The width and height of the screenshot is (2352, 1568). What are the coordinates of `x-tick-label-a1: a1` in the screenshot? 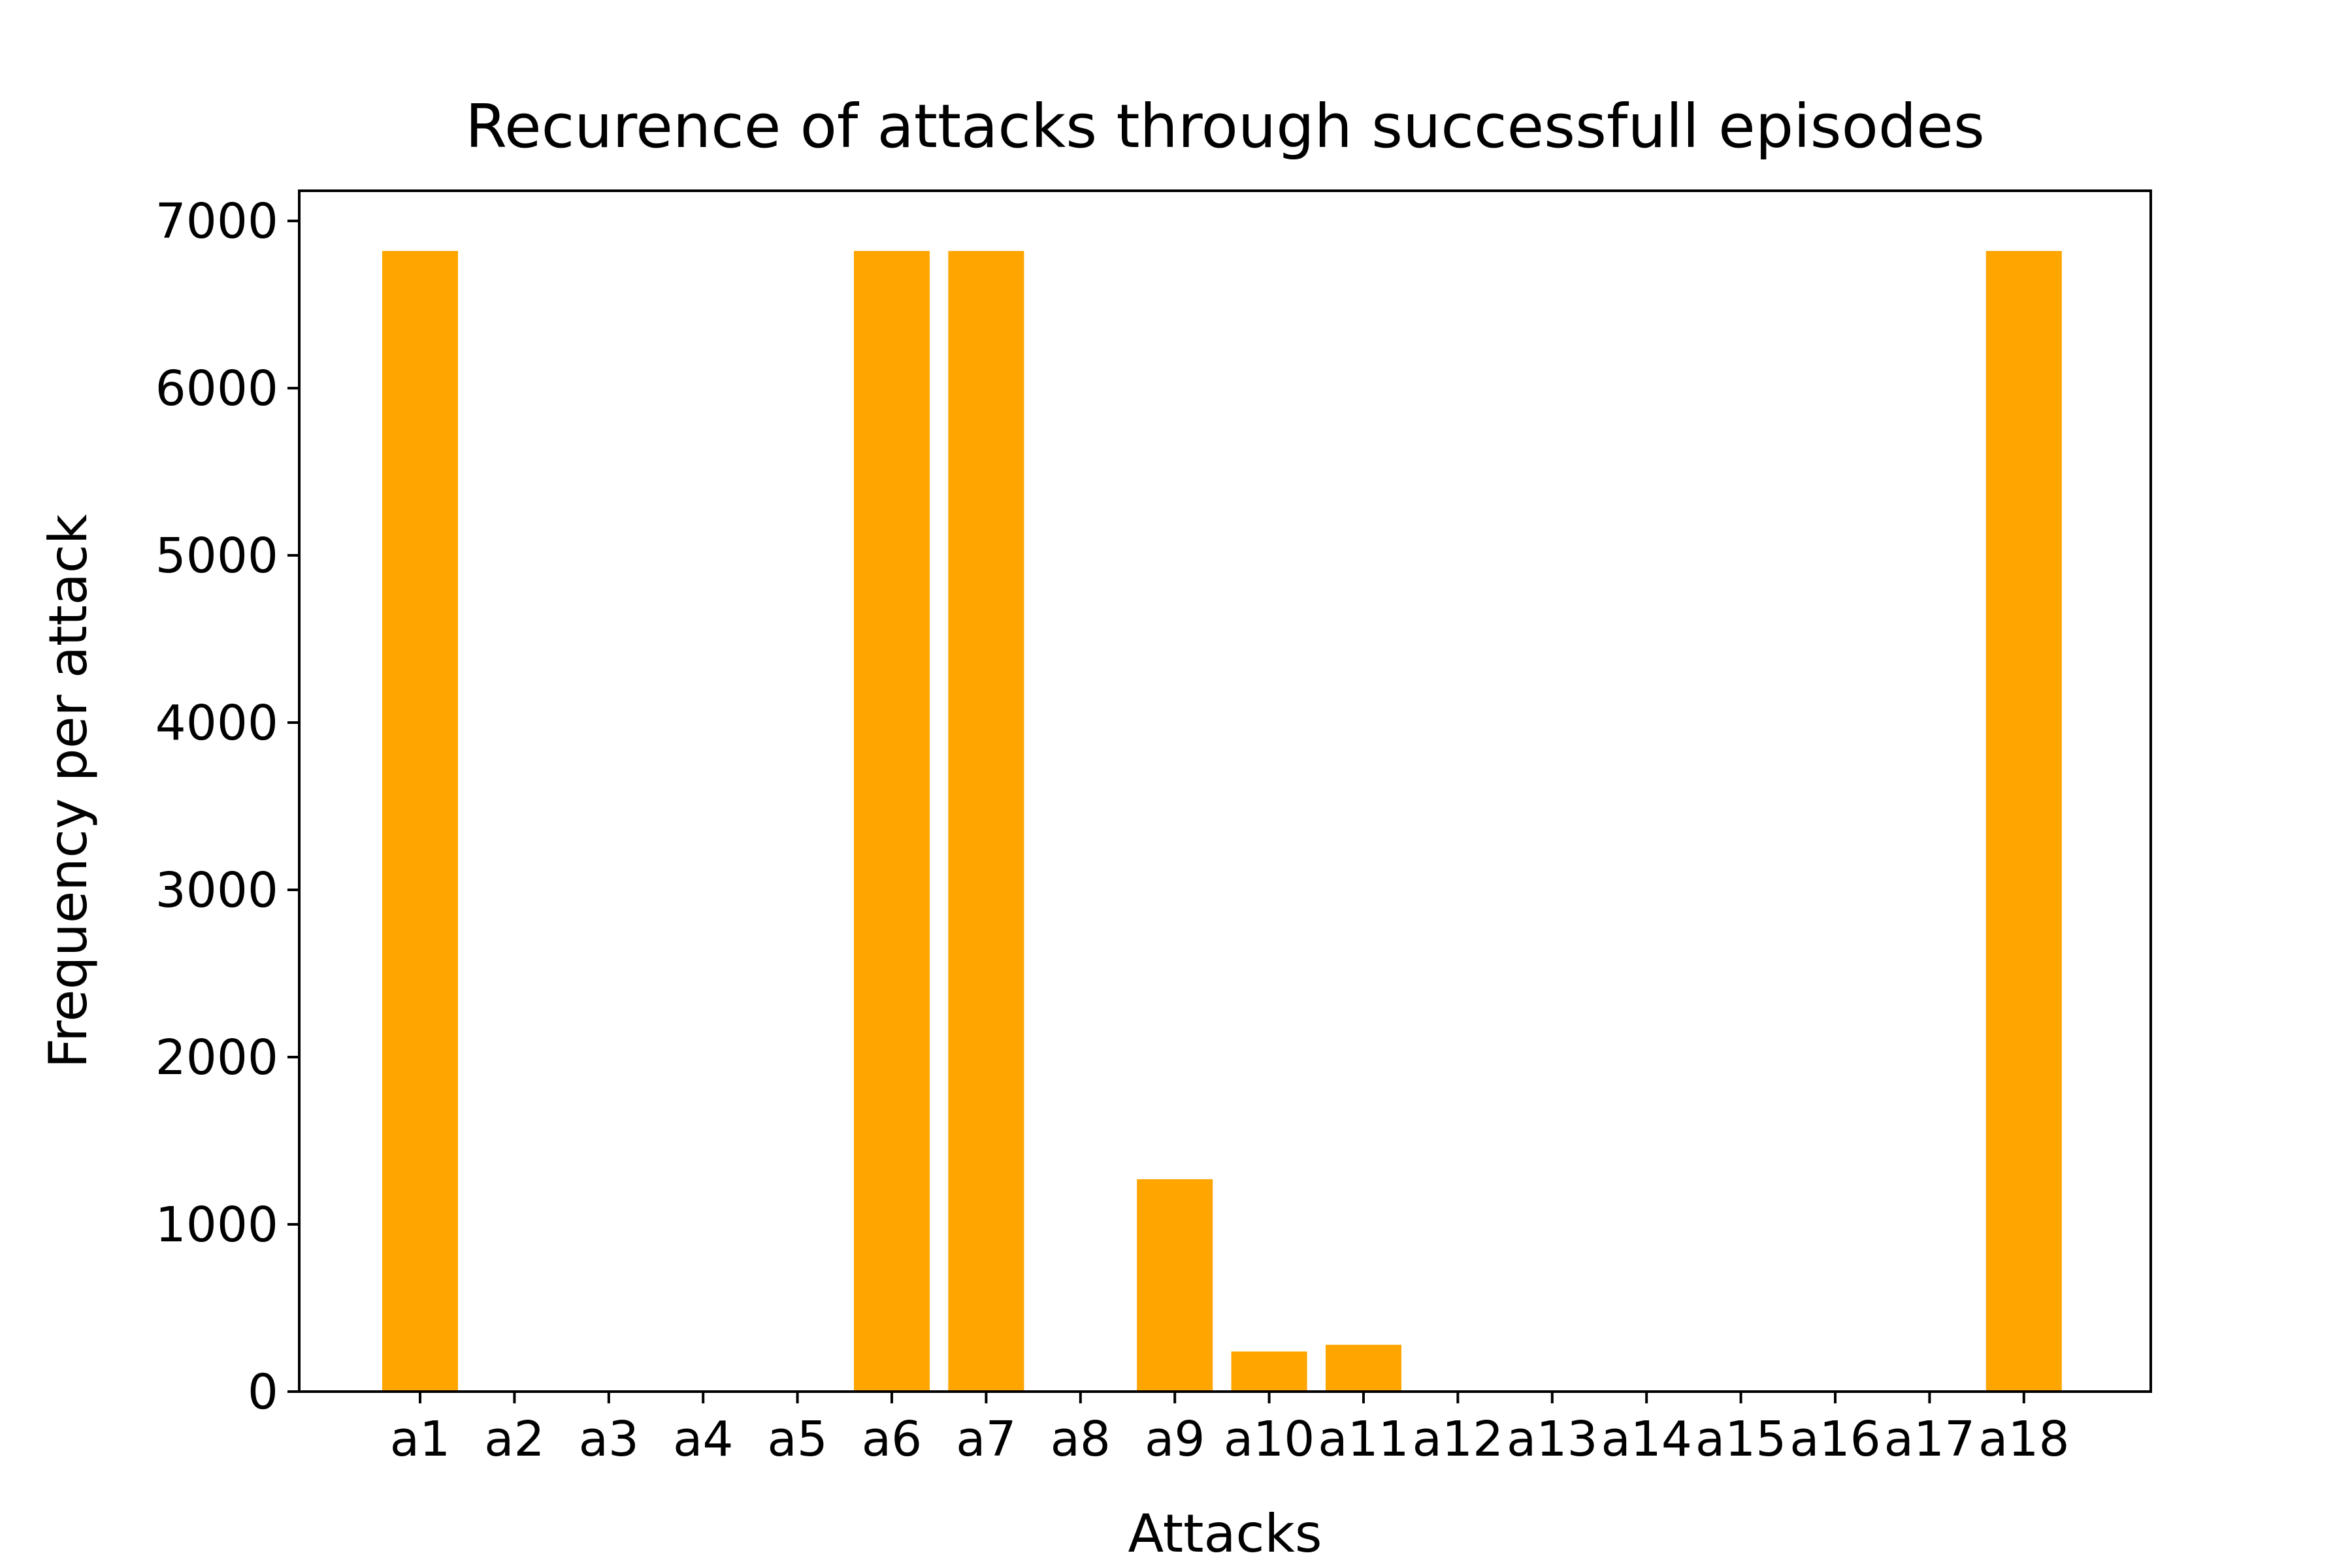 It's located at (420, 1439).